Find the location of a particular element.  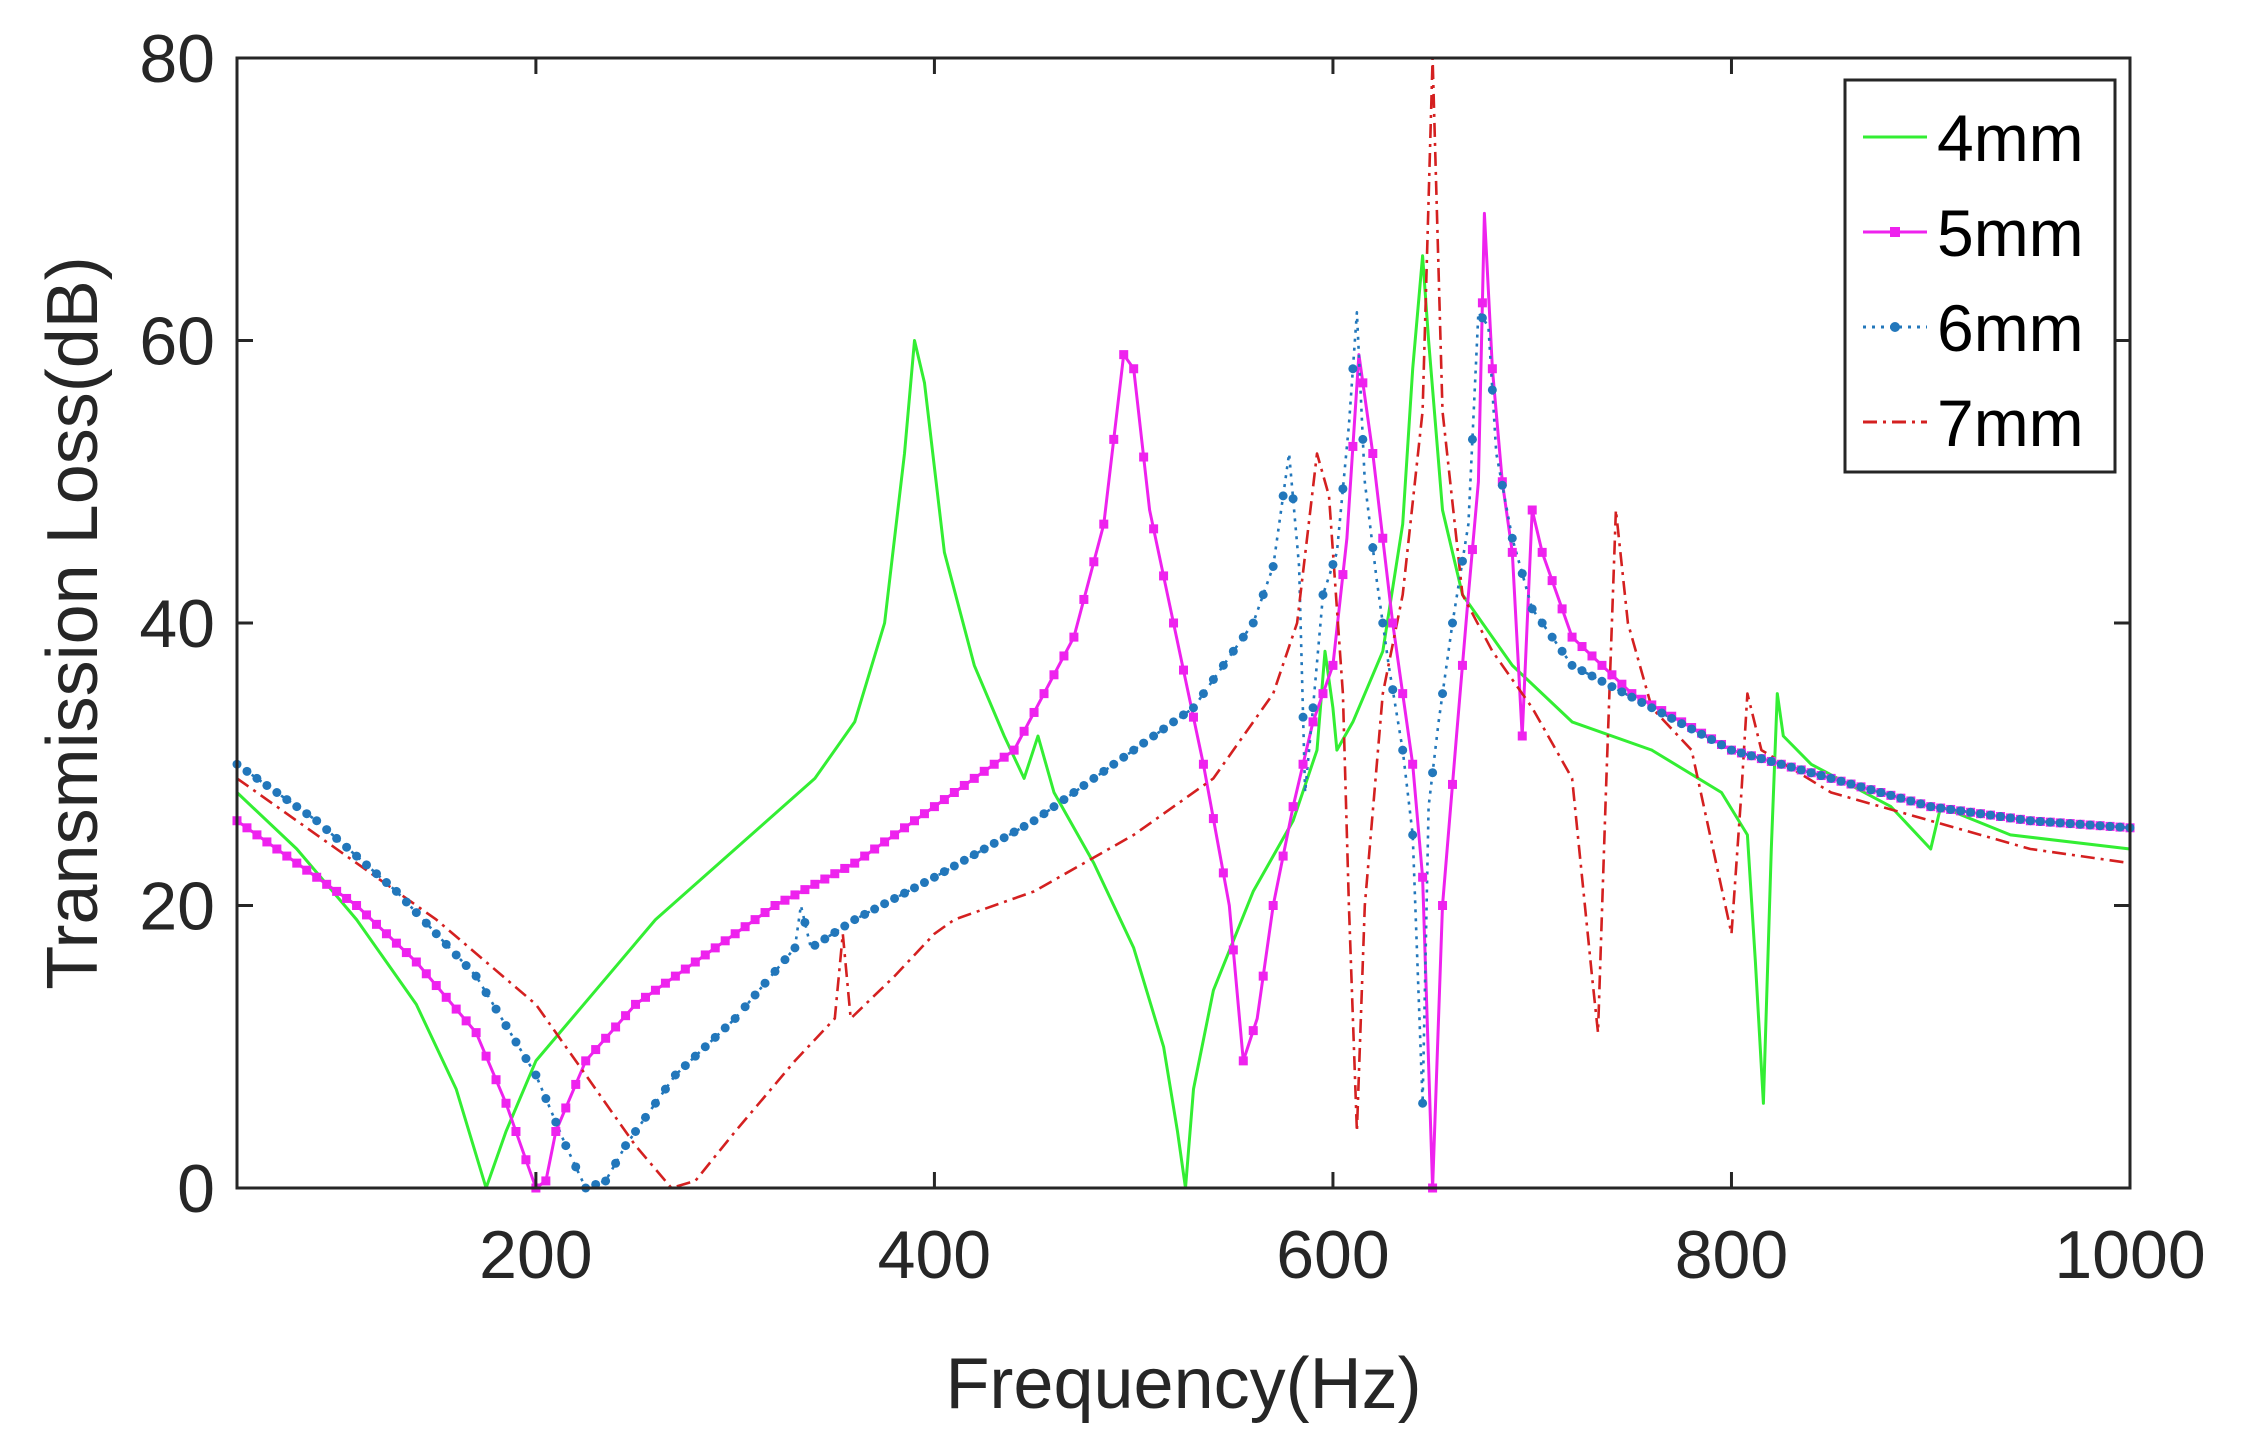

legend-label-6mm: 6mm is located at coordinates (2010, 328).